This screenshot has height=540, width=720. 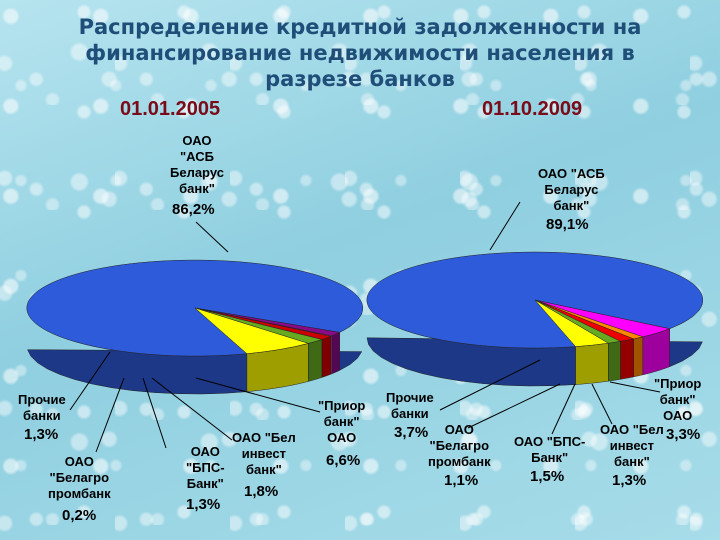 I want to click on label-belagro-2009: ОАО "Белагро промбанк, so click(x=459, y=445).